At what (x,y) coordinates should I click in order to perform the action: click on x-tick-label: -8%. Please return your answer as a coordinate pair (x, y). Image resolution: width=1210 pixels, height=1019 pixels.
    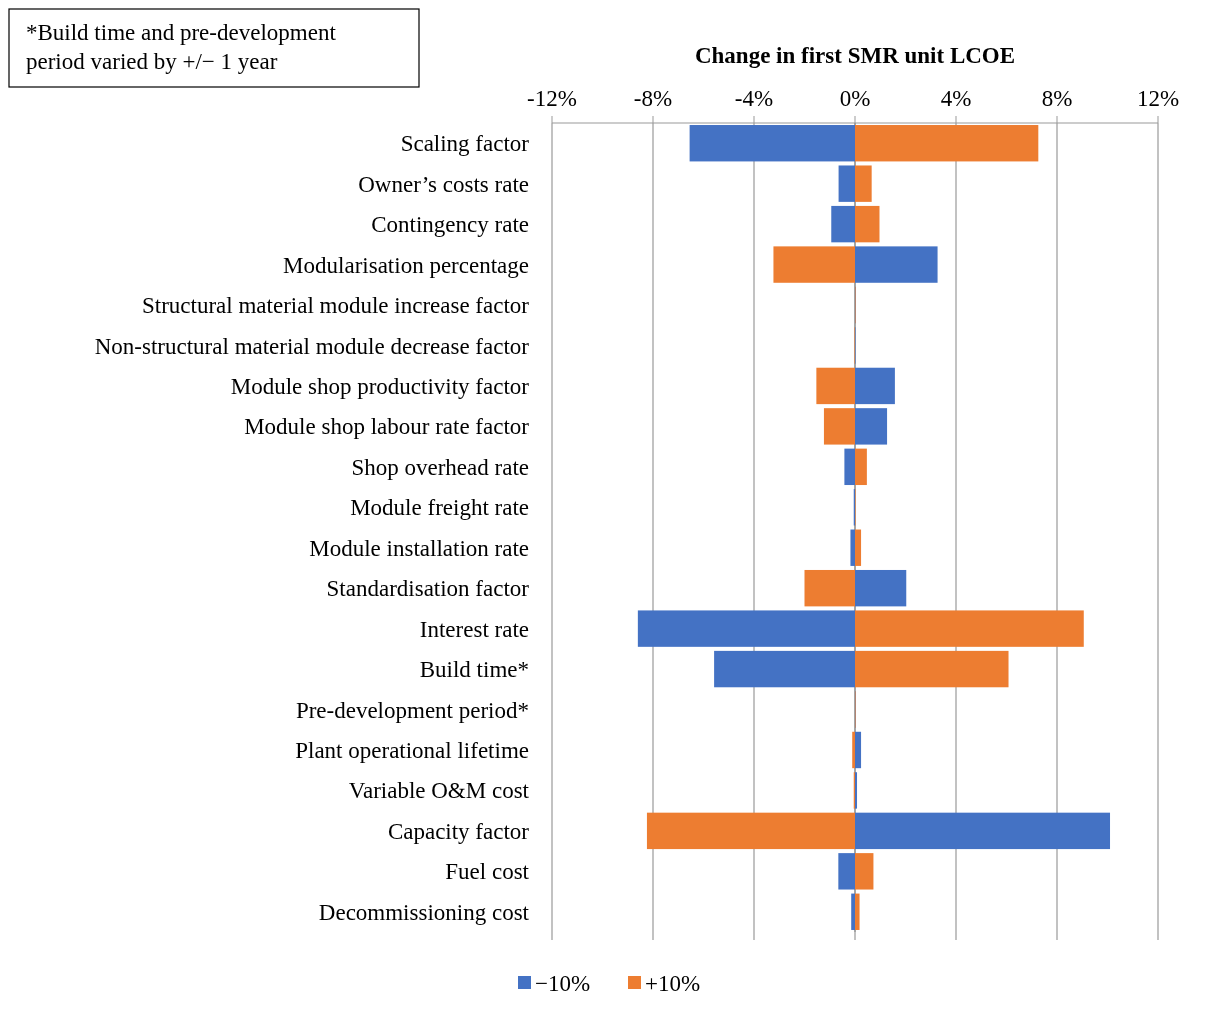
    Looking at the image, I should click on (653, 98).